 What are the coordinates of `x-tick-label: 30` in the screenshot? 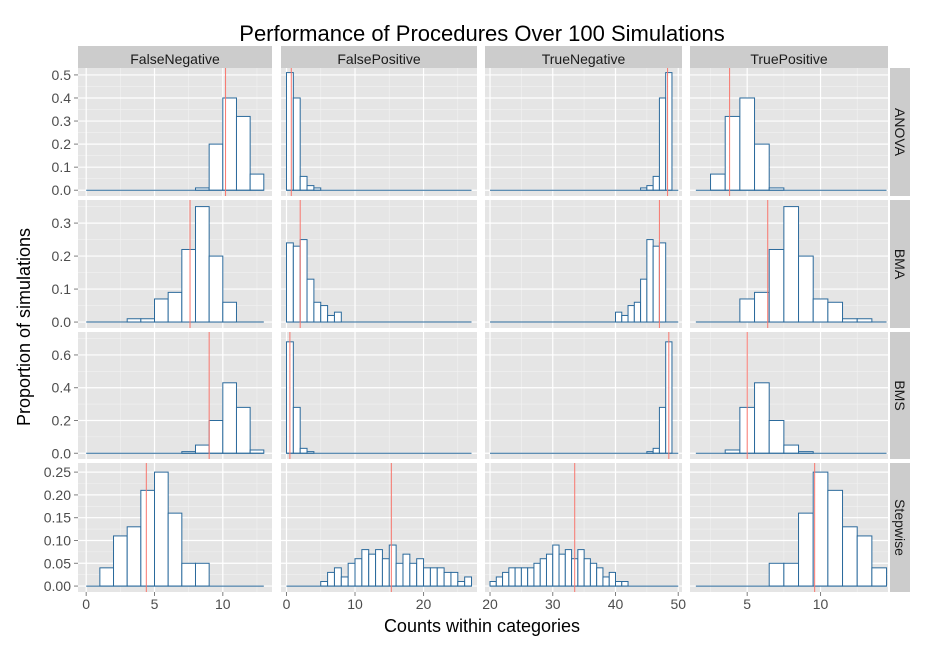 It's located at (553, 604).